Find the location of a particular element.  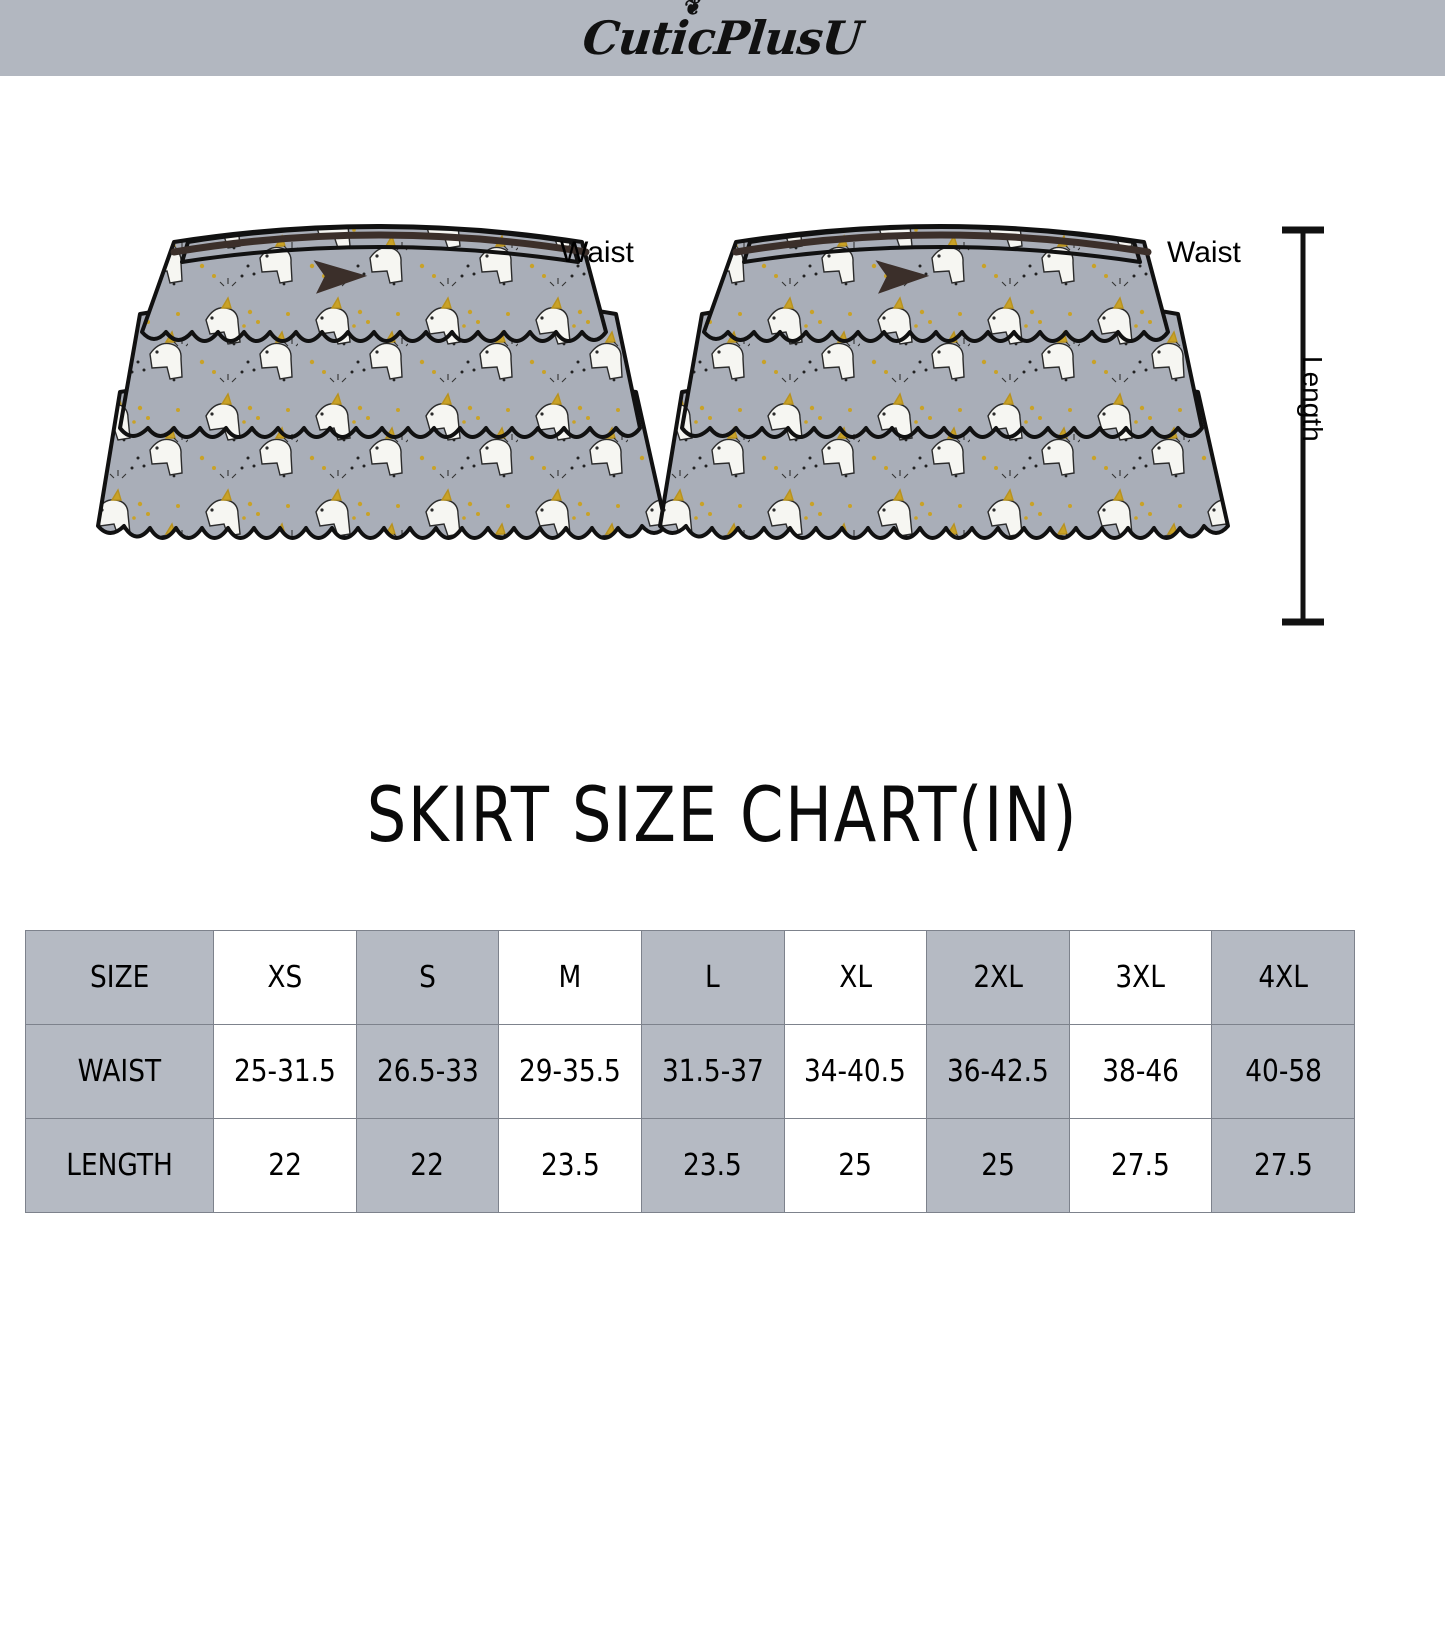

row-label-length: LENGTH is located at coordinates (119, 1165).